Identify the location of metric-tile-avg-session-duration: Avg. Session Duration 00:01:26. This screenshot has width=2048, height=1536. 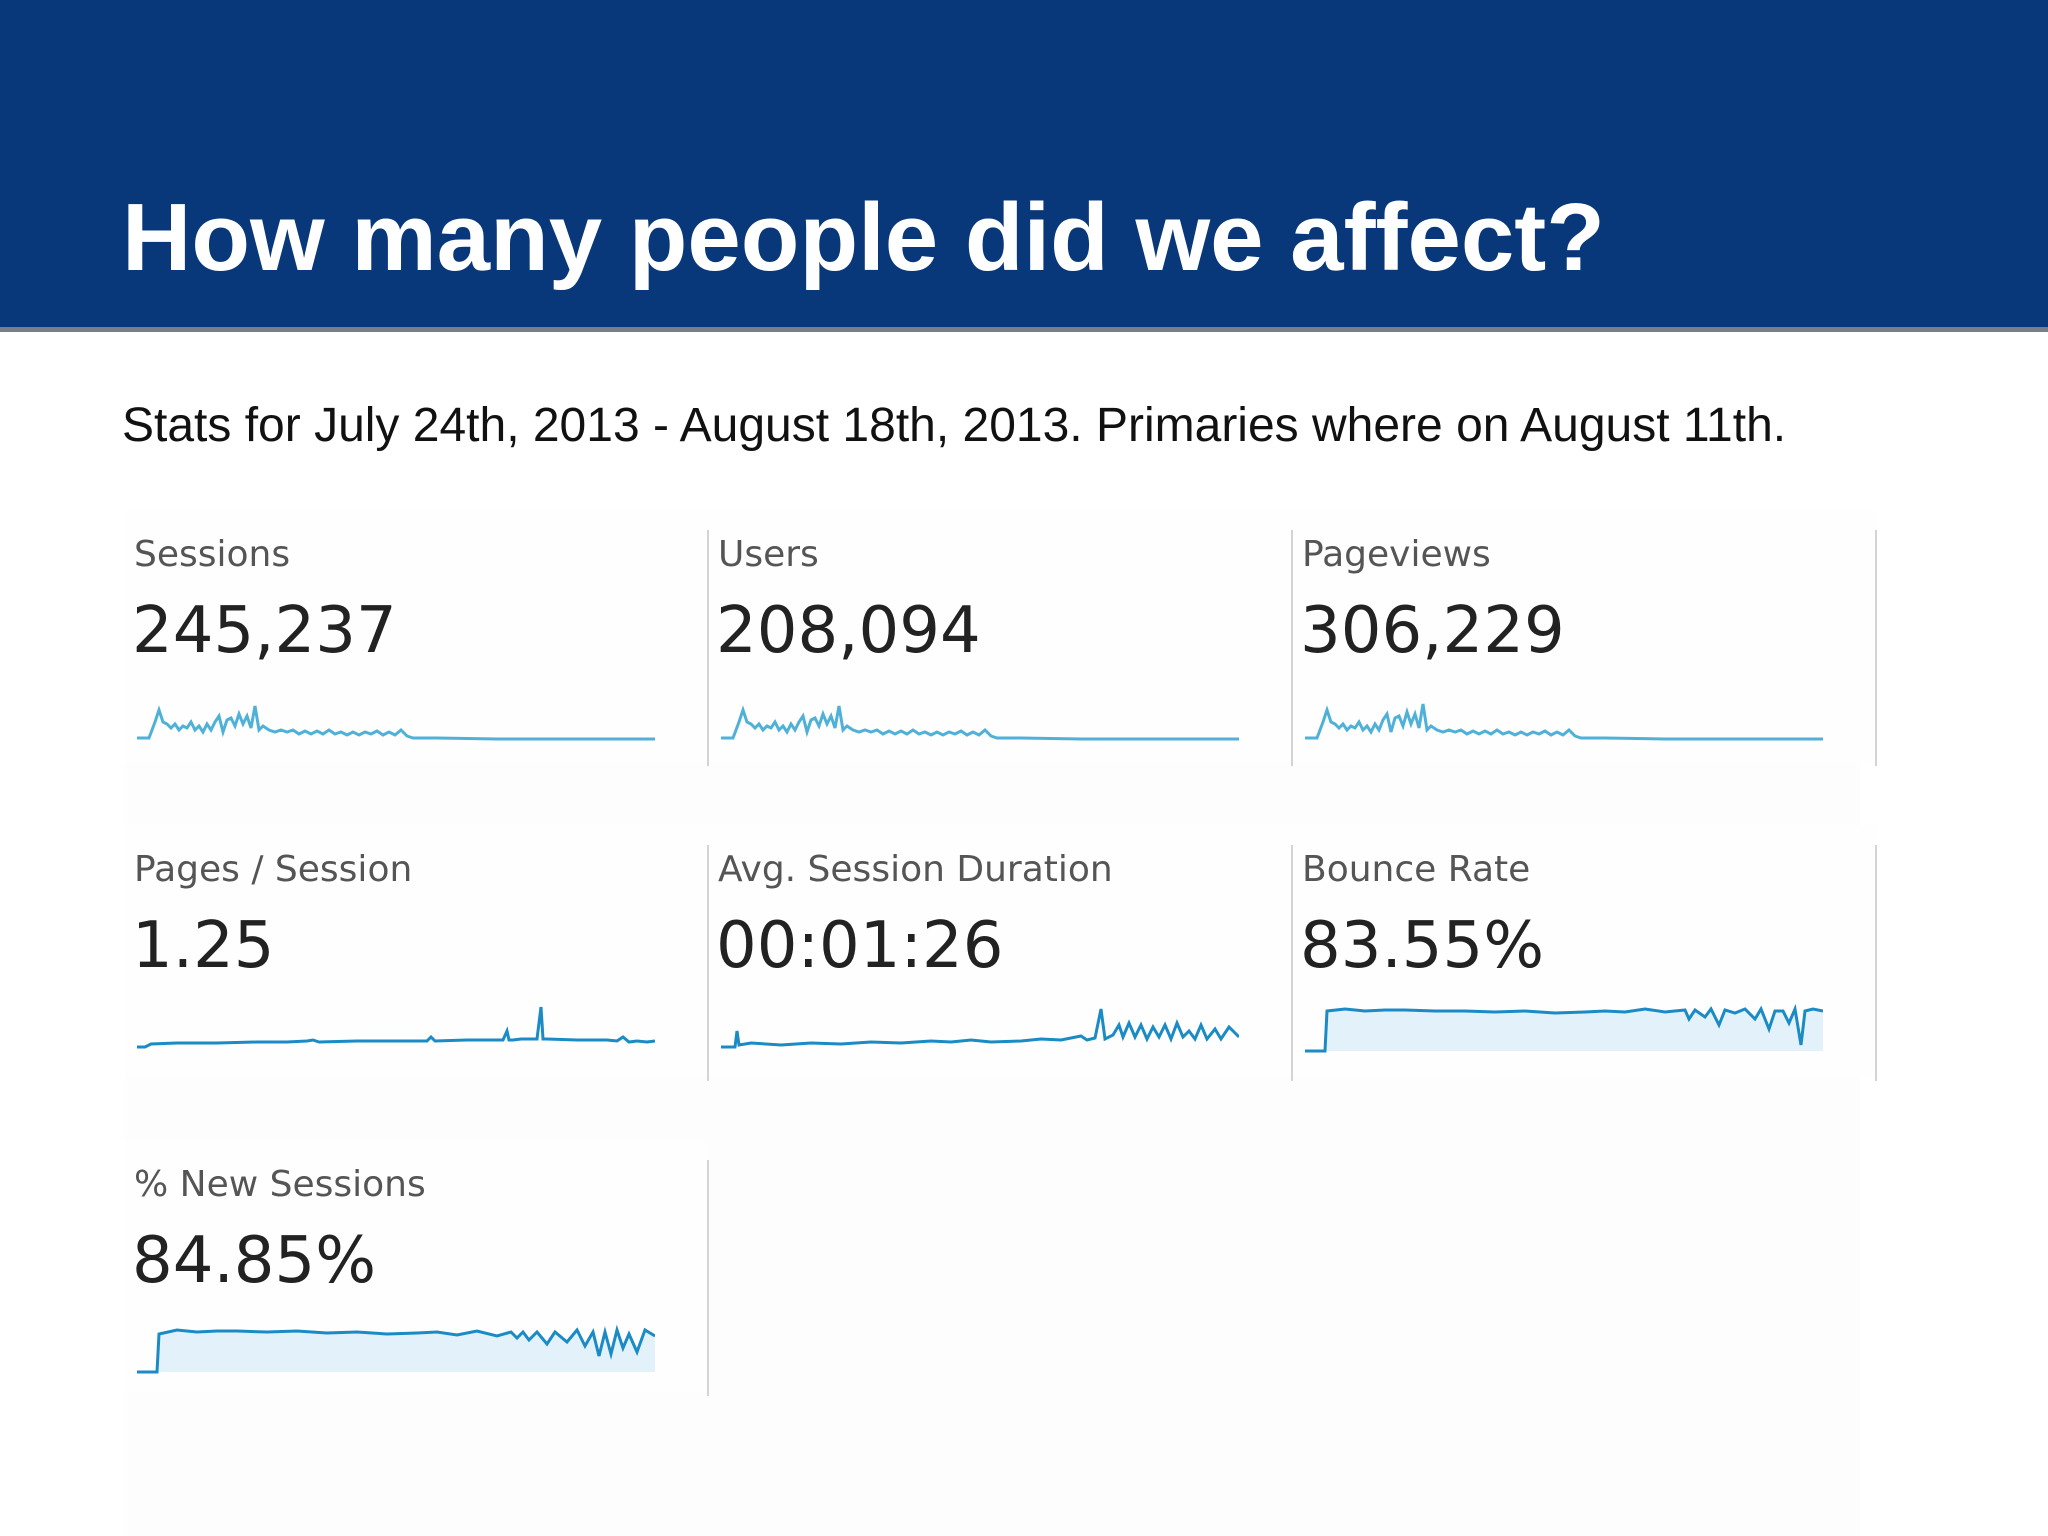
(1001, 953).